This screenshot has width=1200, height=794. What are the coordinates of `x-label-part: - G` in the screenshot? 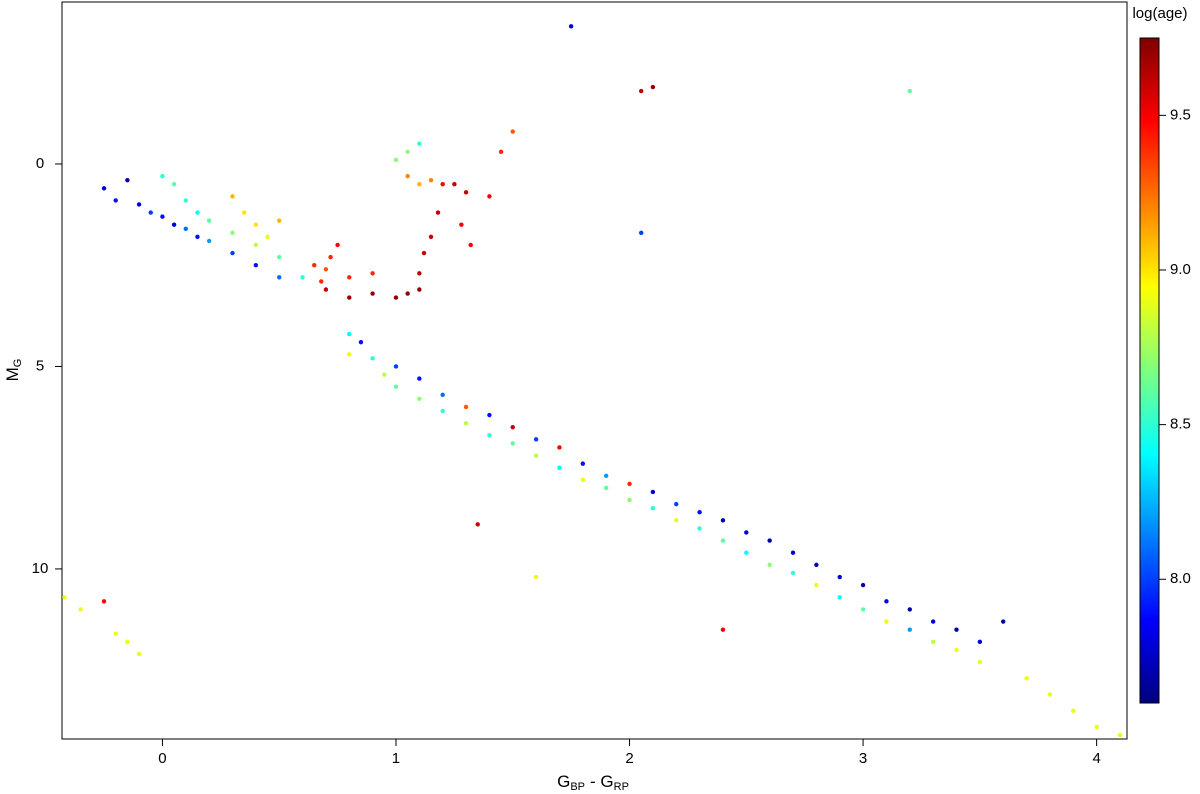 It's located at (602, 781).